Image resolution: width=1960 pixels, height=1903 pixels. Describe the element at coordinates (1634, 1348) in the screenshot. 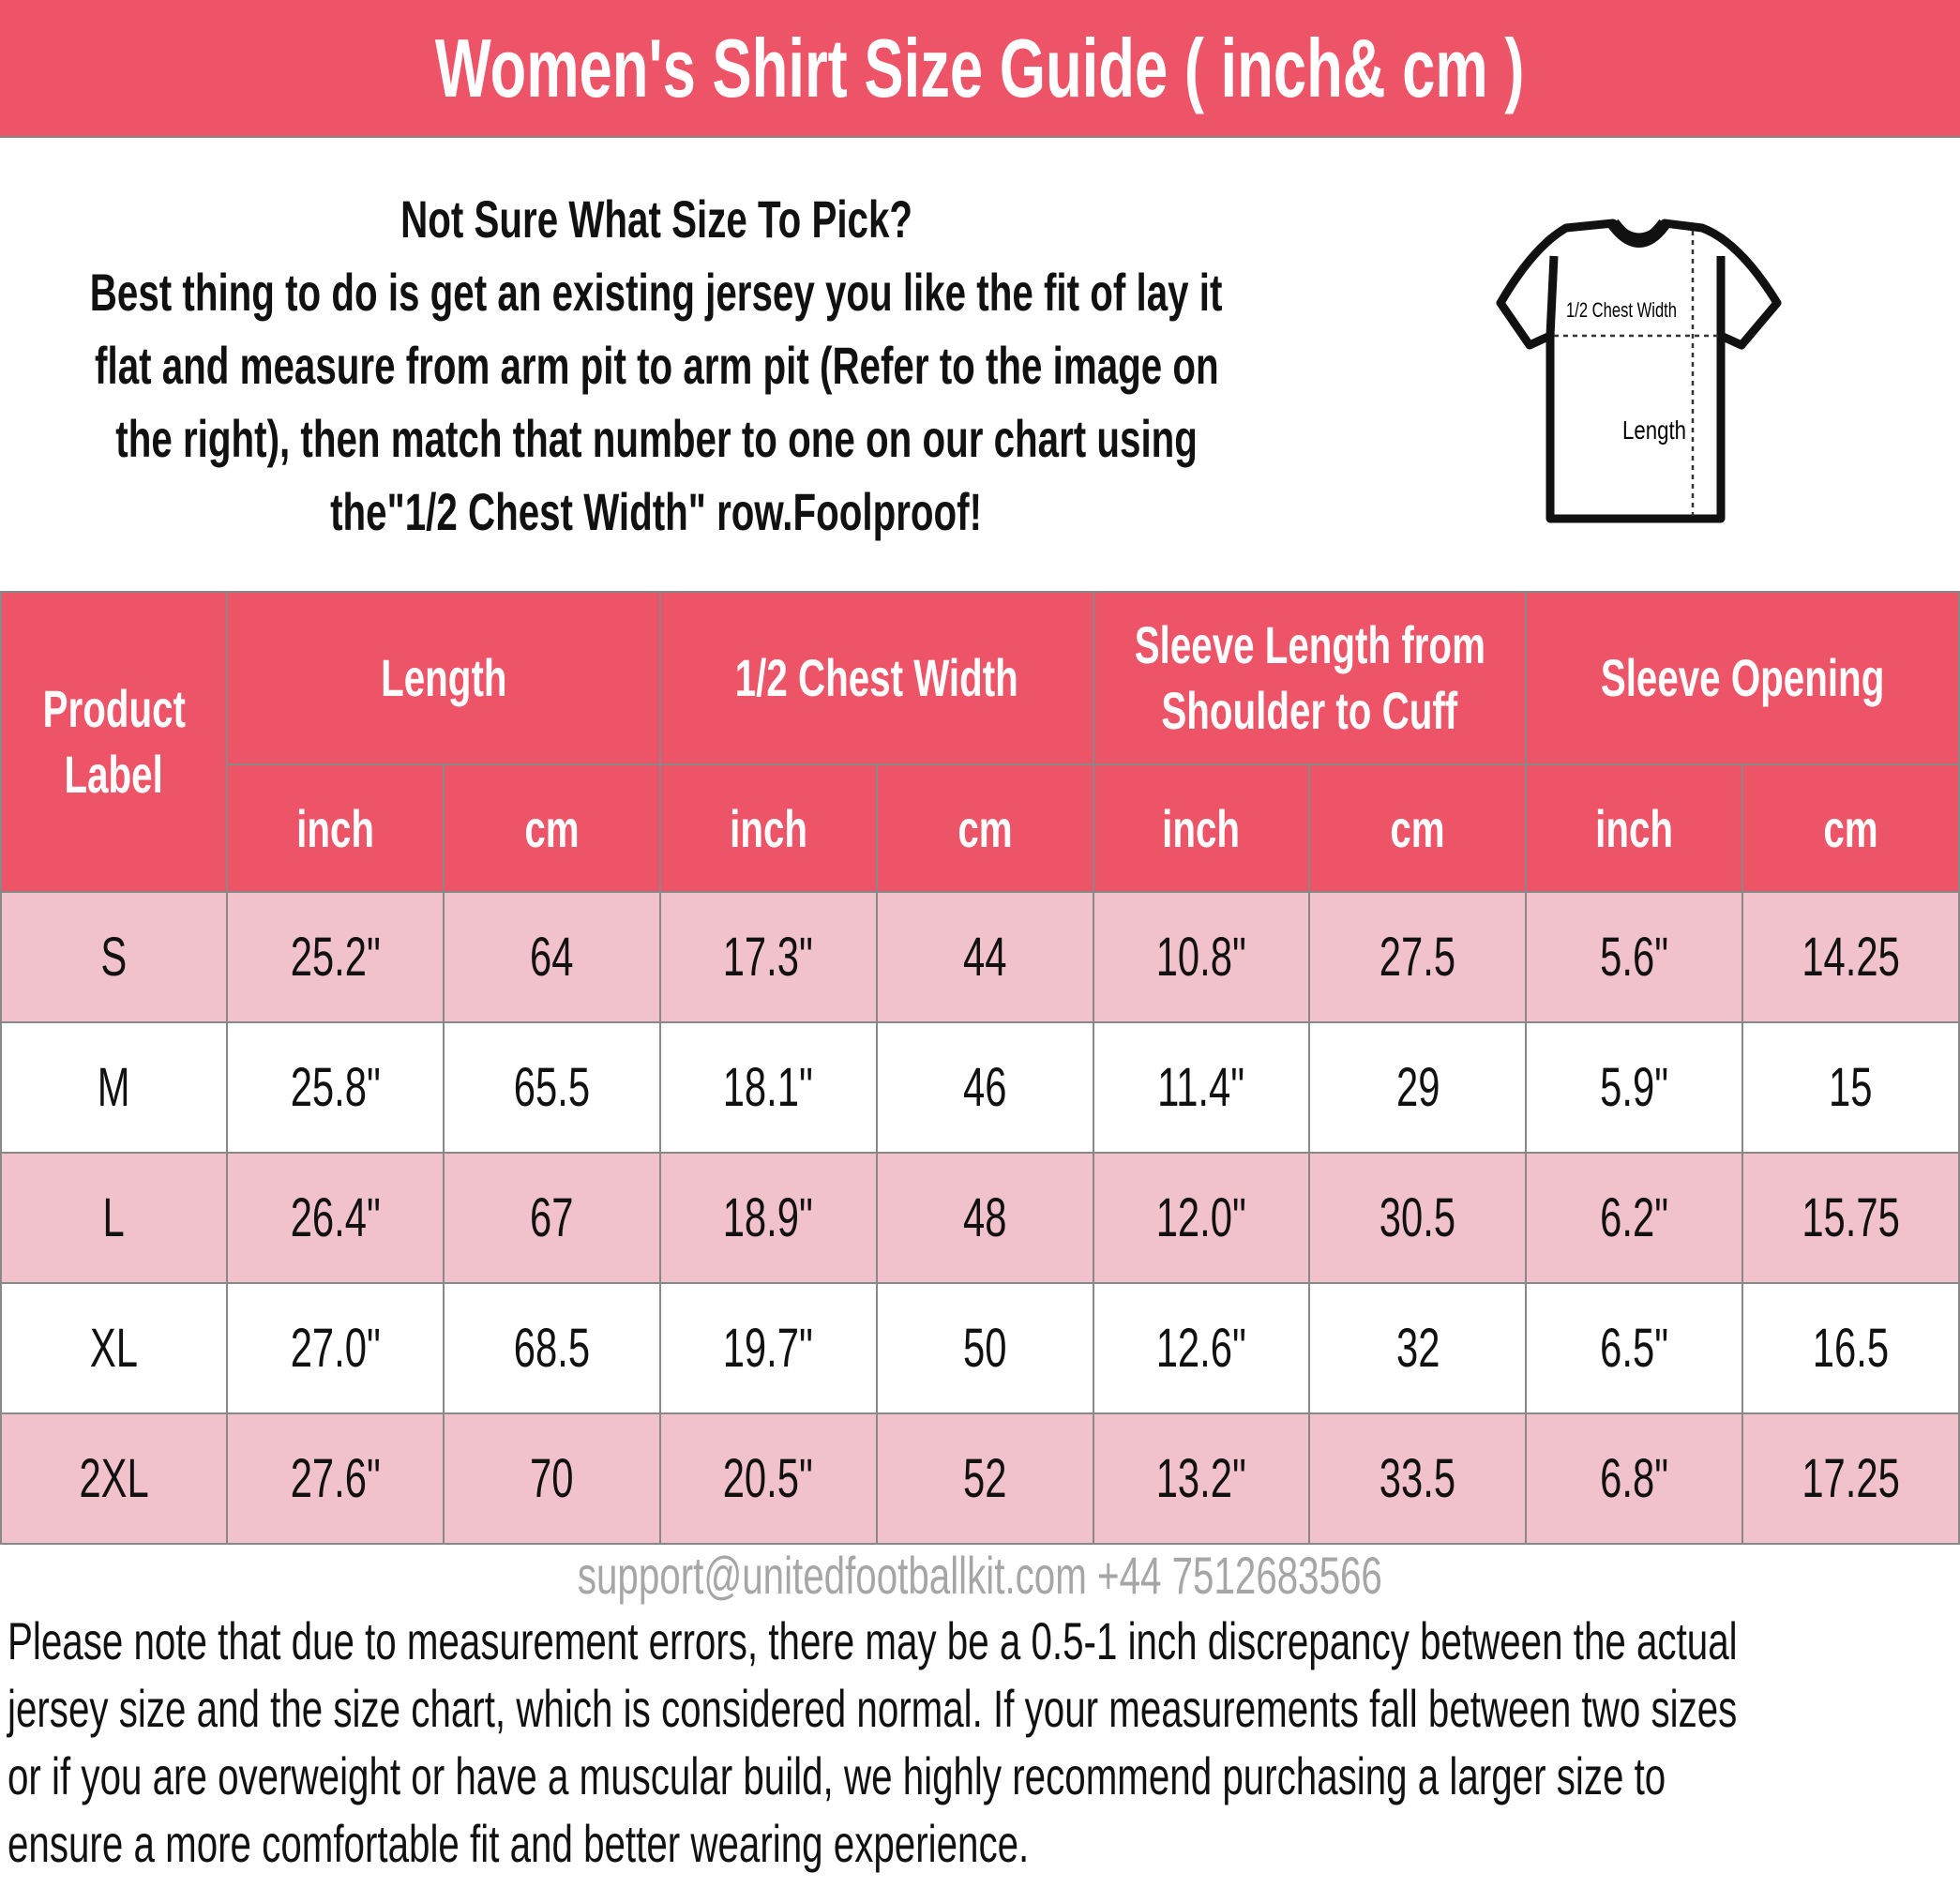

I see `size-value: 6.5"` at that location.